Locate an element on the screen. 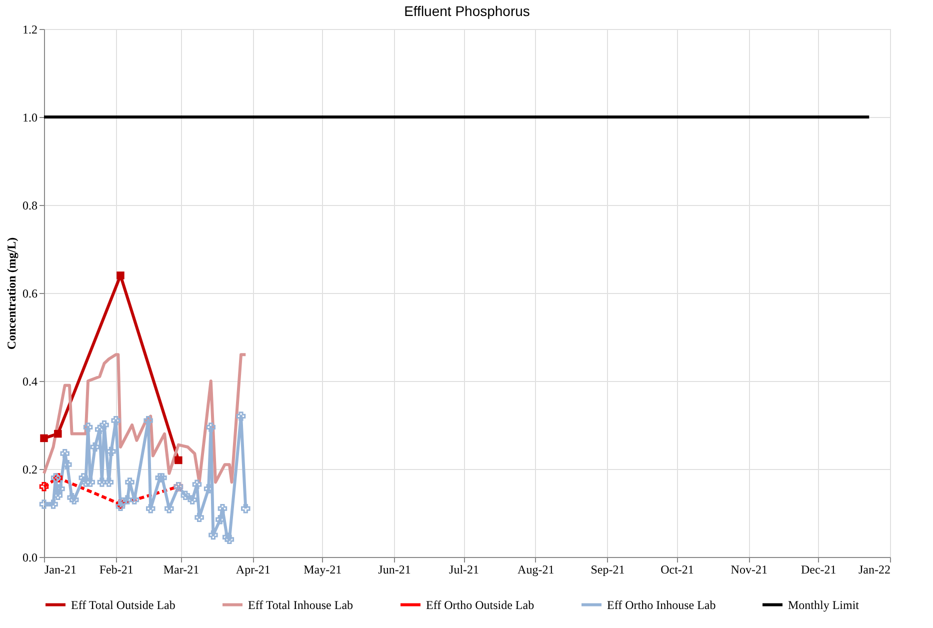 Image resolution: width=933 pixels, height=628 pixels. y-tick-label: 1.0 is located at coordinates (30, 117).